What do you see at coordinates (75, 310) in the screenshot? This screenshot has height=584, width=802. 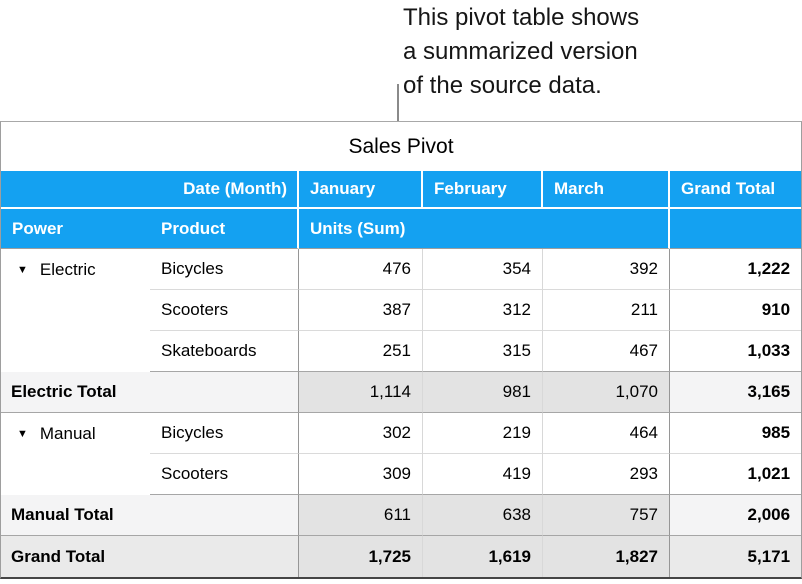 I see `group-cell-electric: ▼ Electric` at bounding box center [75, 310].